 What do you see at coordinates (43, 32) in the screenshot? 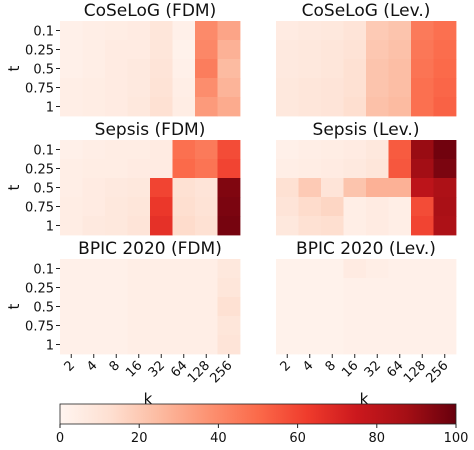
I see `y-tick-label: 0.1` at bounding box center [43, 32].